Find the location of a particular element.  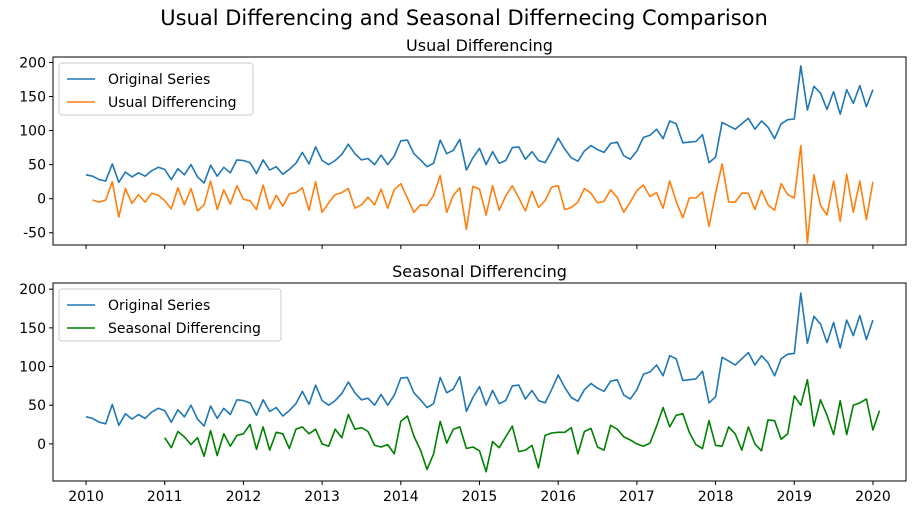

legend: Original Series Usual Differencing is located at coordinates (156, 89).